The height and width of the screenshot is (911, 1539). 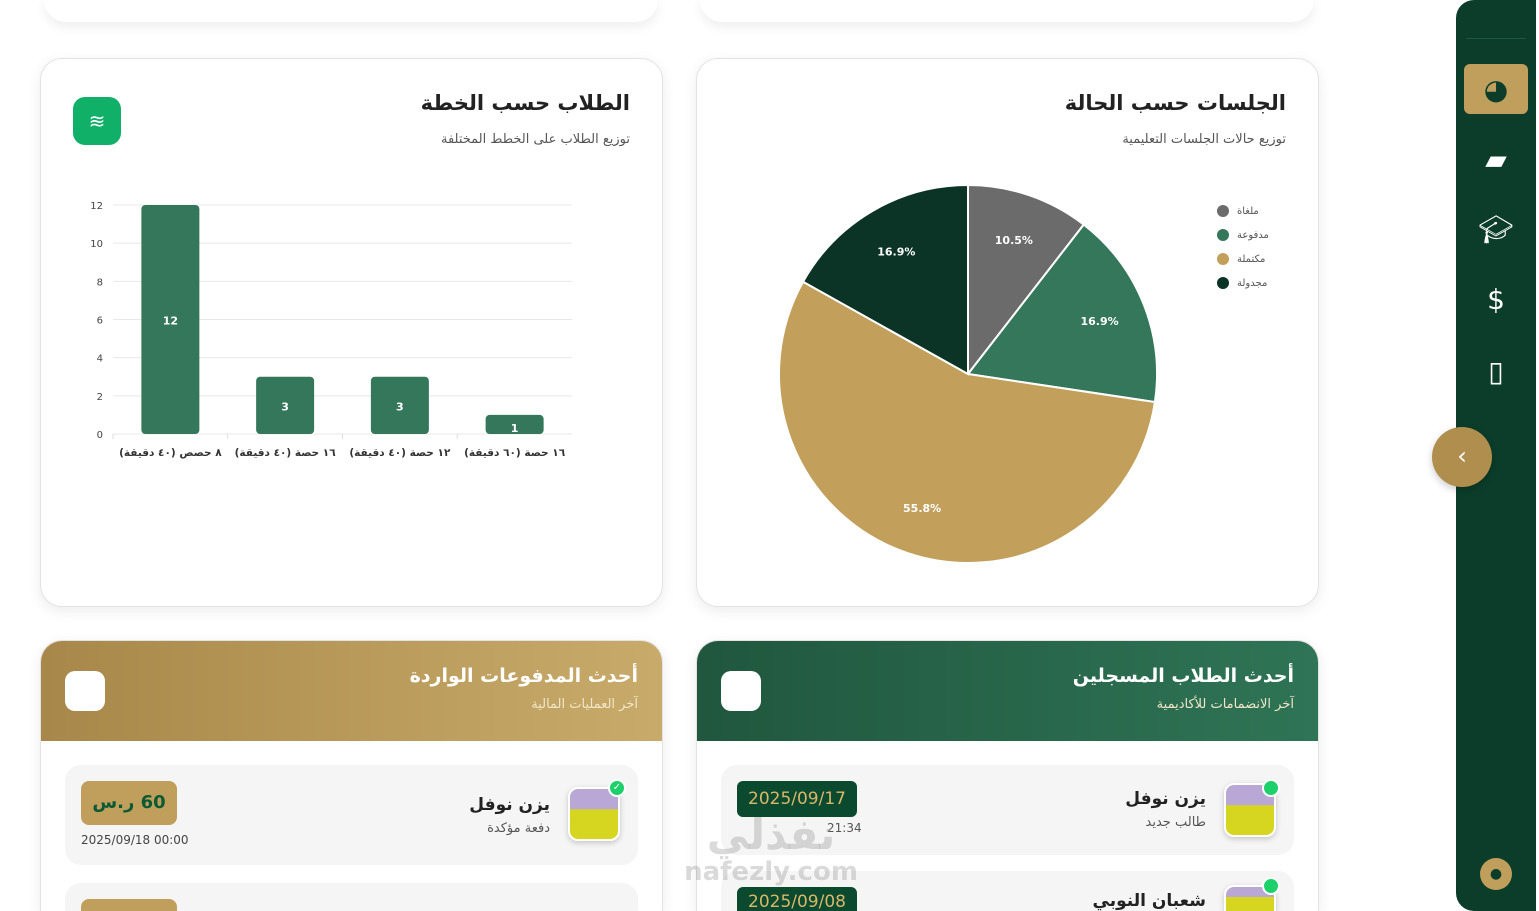 I want to click on join-time: 21:34, so click(x=844, y=828).